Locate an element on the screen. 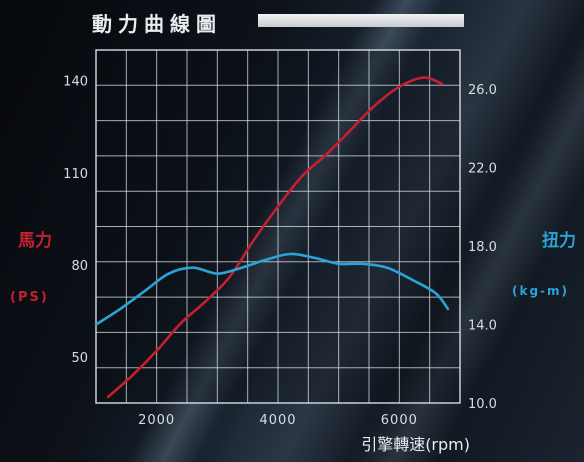 Image resolution: width=584 pixels, height=462 pixels. y-right-tick-label: 18.0 is located at coordinates (482, 247).